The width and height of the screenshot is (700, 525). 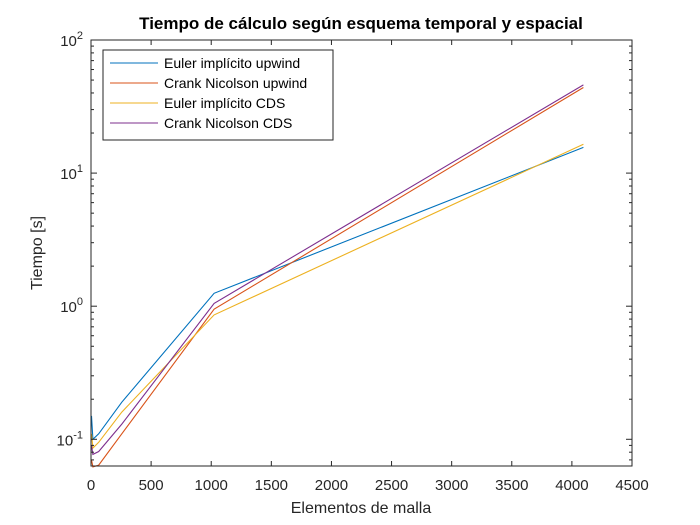 I want to click on x-tick-label-9: 4500, so click(x=631, y=485).